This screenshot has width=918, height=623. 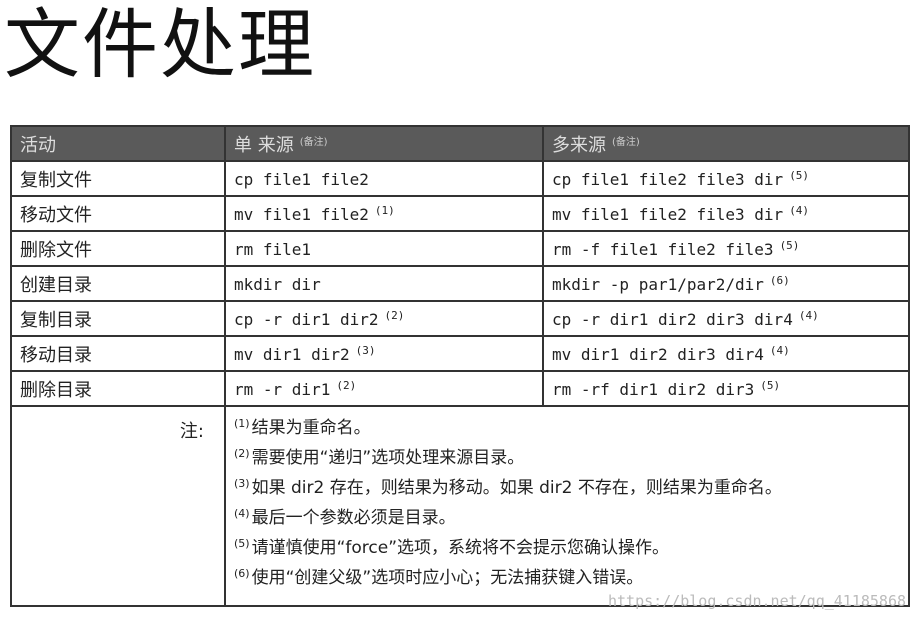 I want to click on note-number: (2), so click(x=242, y=453).